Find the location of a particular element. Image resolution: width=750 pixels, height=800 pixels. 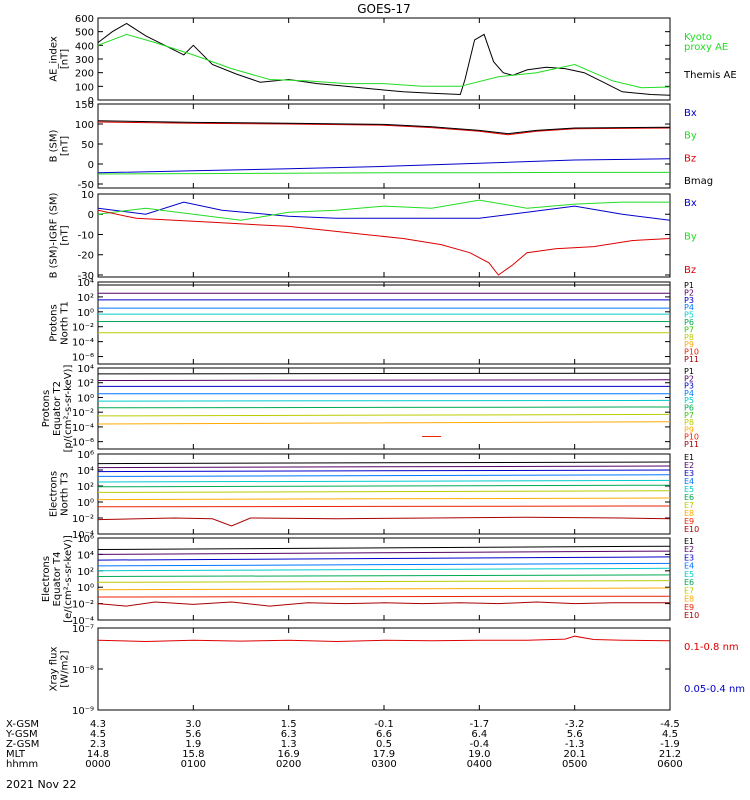

legend-label: proxy AE is located at coordinates (706, 47).